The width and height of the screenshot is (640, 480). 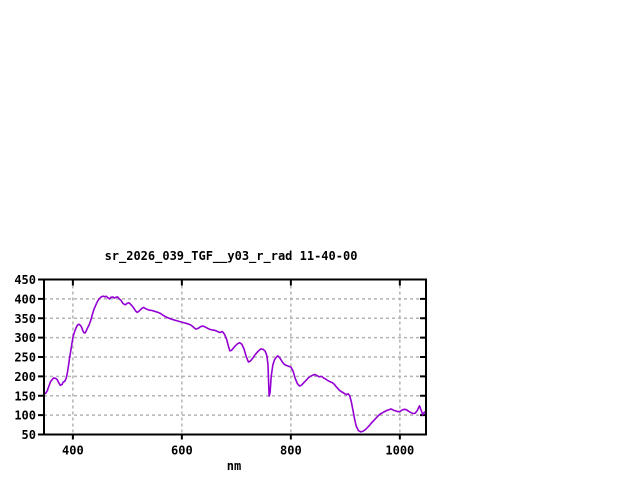 I want to click on x-tick-label: 800, so click(x=291, y=451).